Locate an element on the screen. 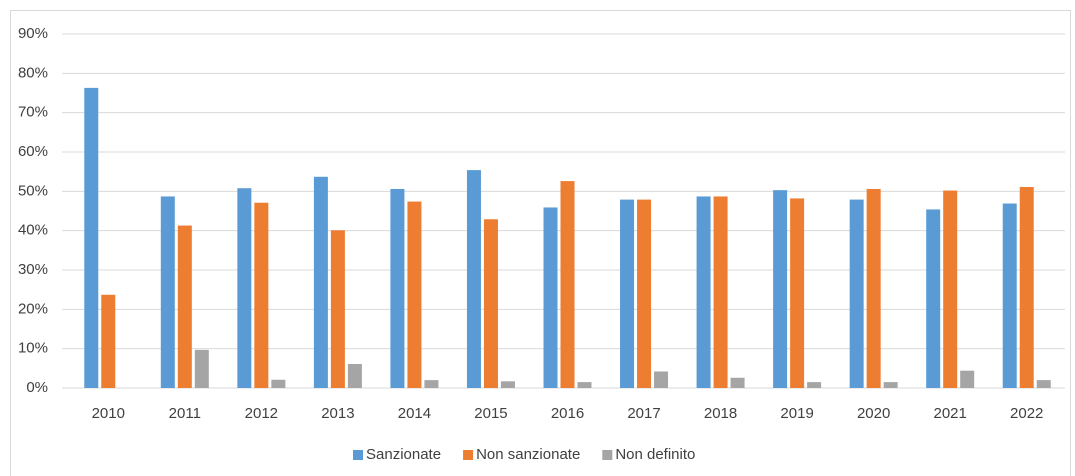 Image resolution: width=1075 pixels, height=476 pixels. x-tick-label: 2022 is located at coordinates (1026, 413).